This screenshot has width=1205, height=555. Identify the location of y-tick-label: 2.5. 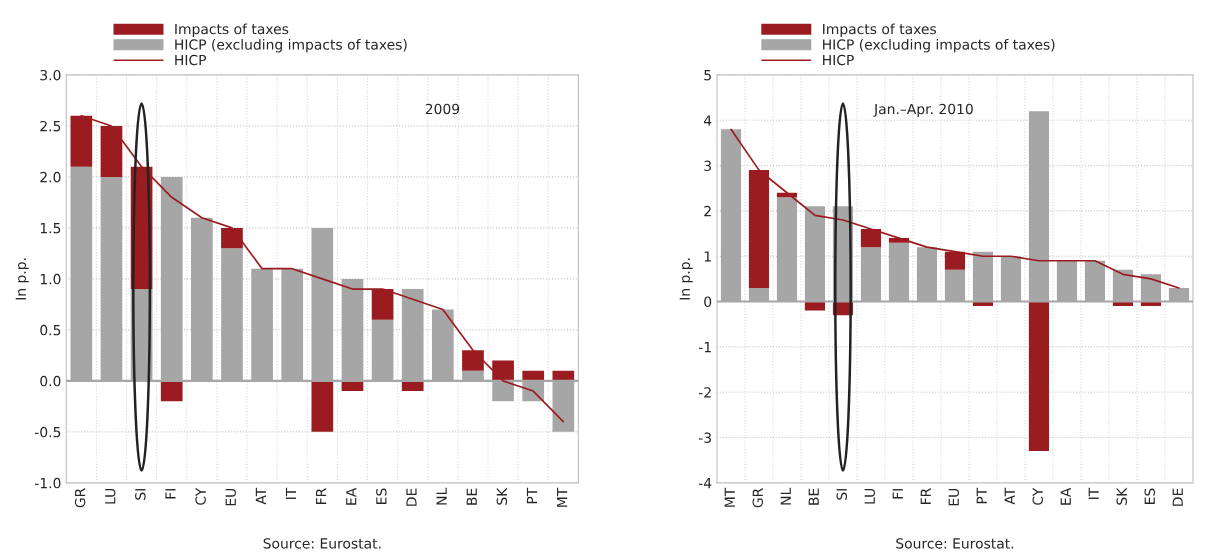
(50, 126).